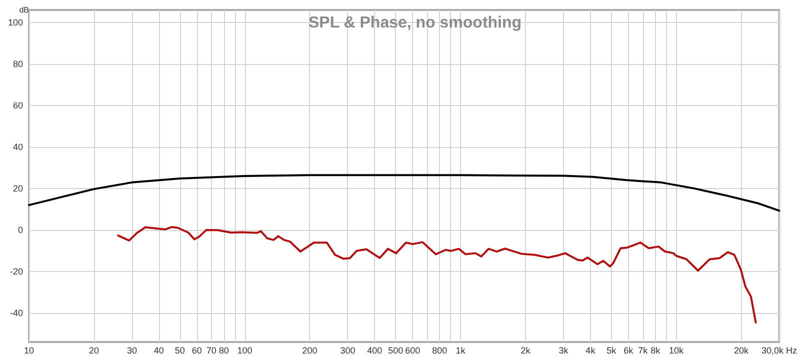 Image resolution: width=800 pixels, height=356 pixels. What do you see at coordinates (412, 351) in the screenshot?
I see `x-tick-label: 600` at bounding box center [412, 351].